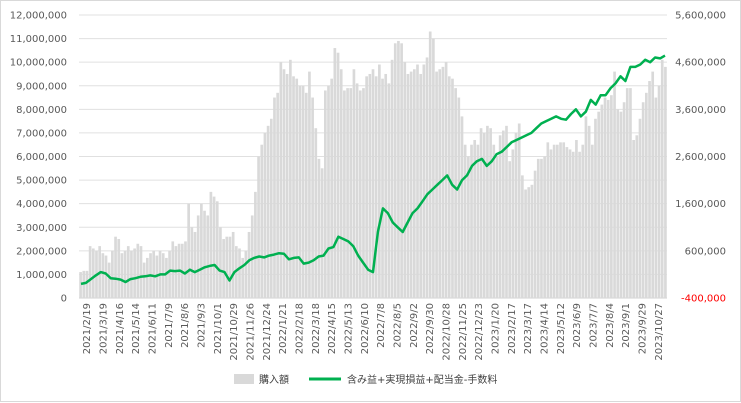 This screenshot has width=741, height=403. Describe the element at coordinates (463, 332) in the screenshot. I see `x-axis-tick: 2022/11/25` at that location.